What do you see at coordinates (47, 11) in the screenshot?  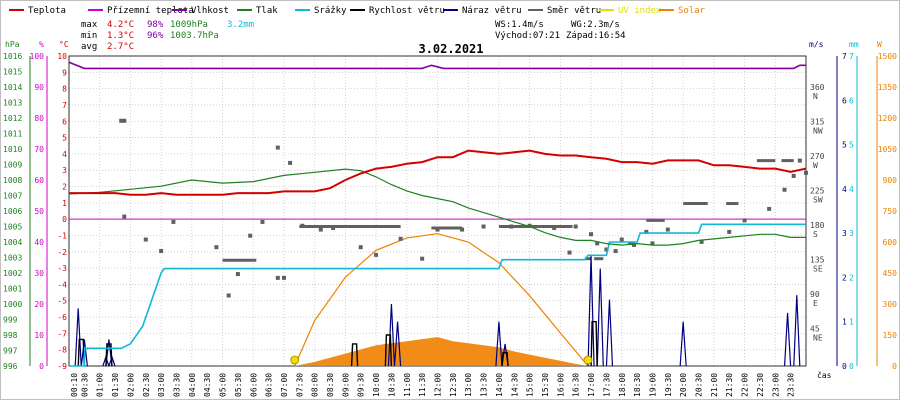 I see `legend-label-temp: Teplota` at bounding box center [47, 11].